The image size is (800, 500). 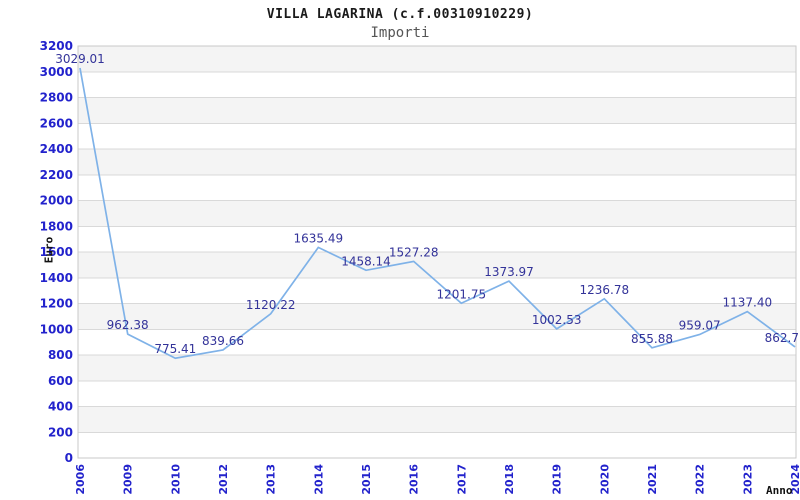 I want to click on y-tick-label: 200, so click(x=60, y=432).